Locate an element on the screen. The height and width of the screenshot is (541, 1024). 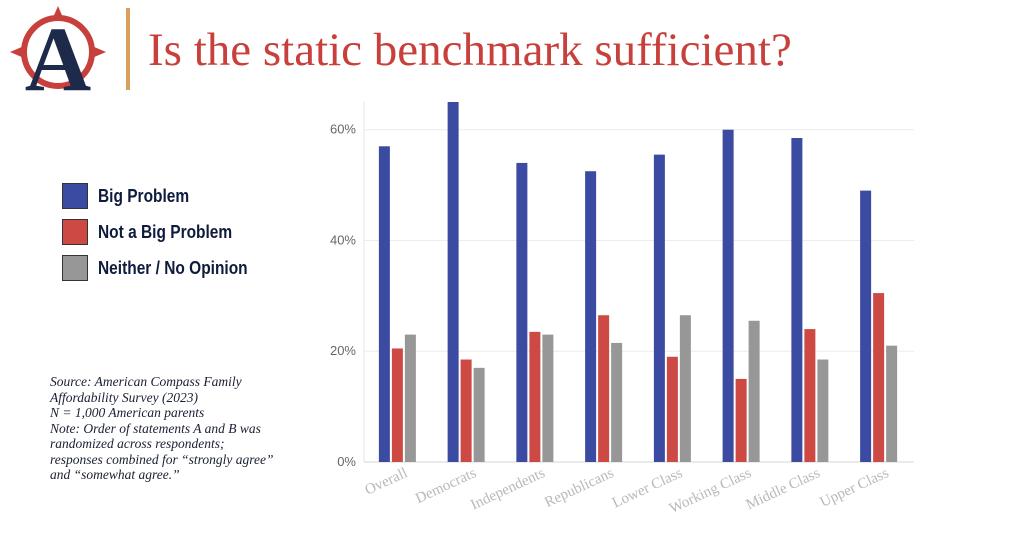
y-tick-label: 0% is located at coordinates (346, 461).